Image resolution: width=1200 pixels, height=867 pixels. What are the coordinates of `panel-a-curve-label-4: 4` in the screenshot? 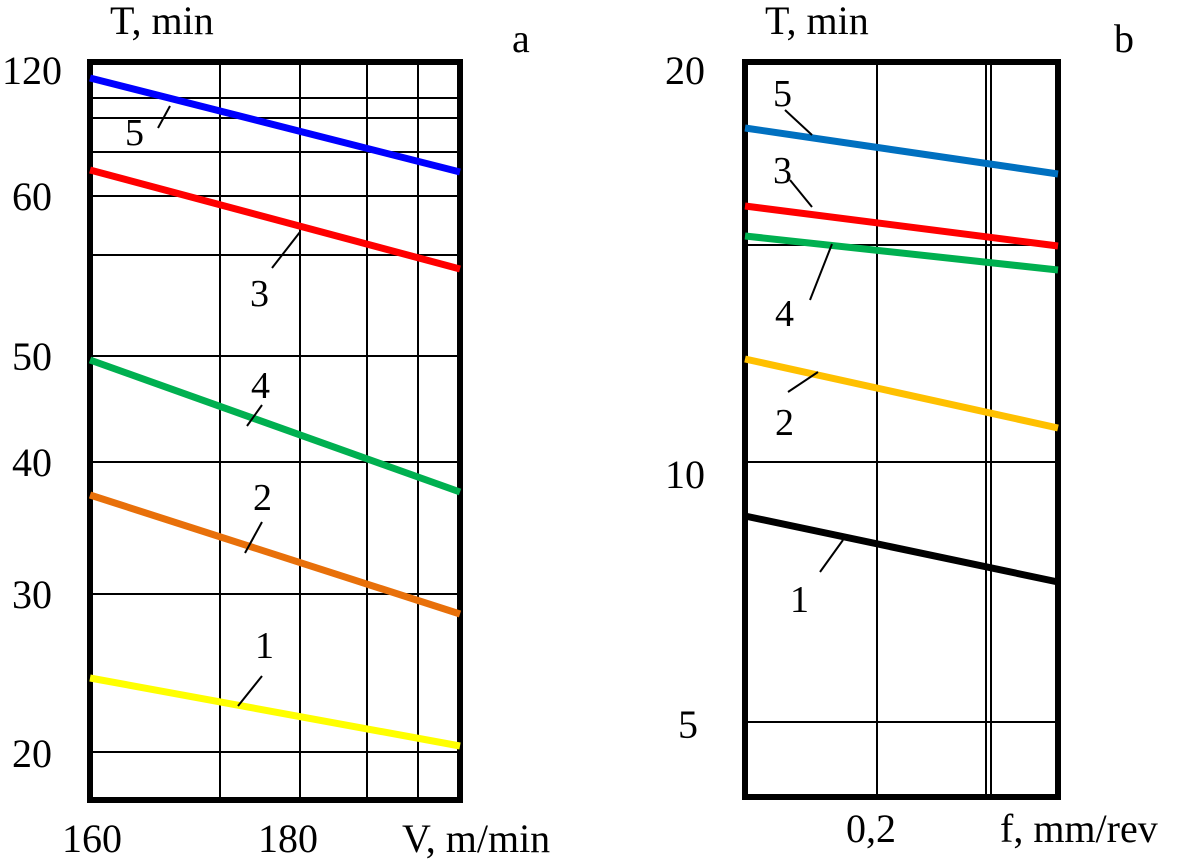 It's located at (260, 386).